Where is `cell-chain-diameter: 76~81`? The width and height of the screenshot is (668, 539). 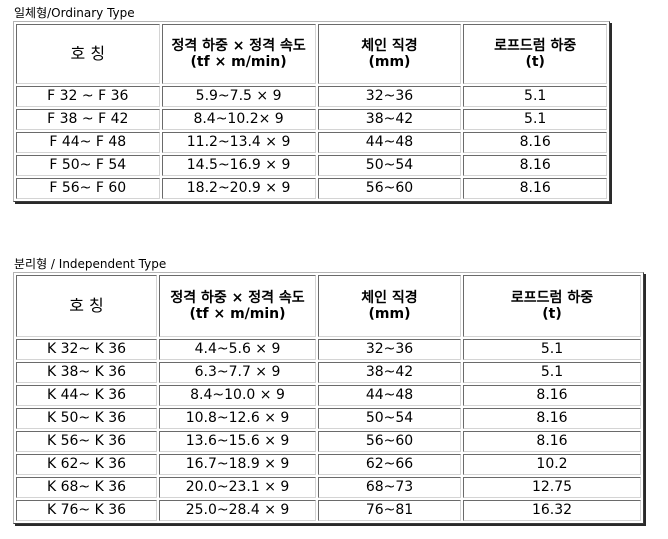 cell-chain-diameter: 76~81 is located at coordinates (389, 510).